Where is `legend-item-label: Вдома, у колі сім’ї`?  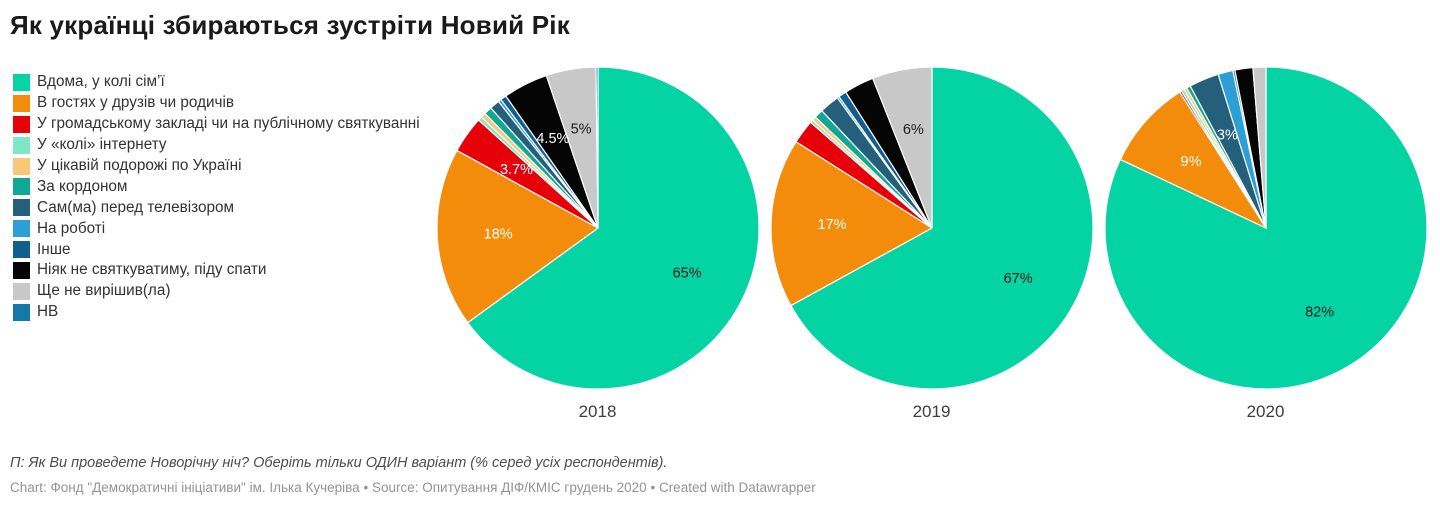
legend-item-label: Вдома, у колі сім’ї is located at coordinates (101, 82).